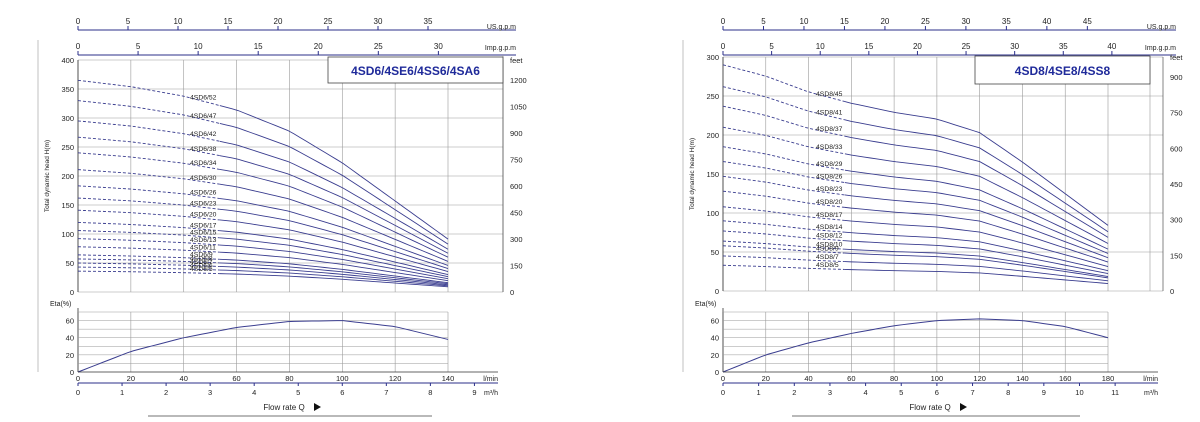  I want to click on feet-unit-label: feet, so click(516, 60).